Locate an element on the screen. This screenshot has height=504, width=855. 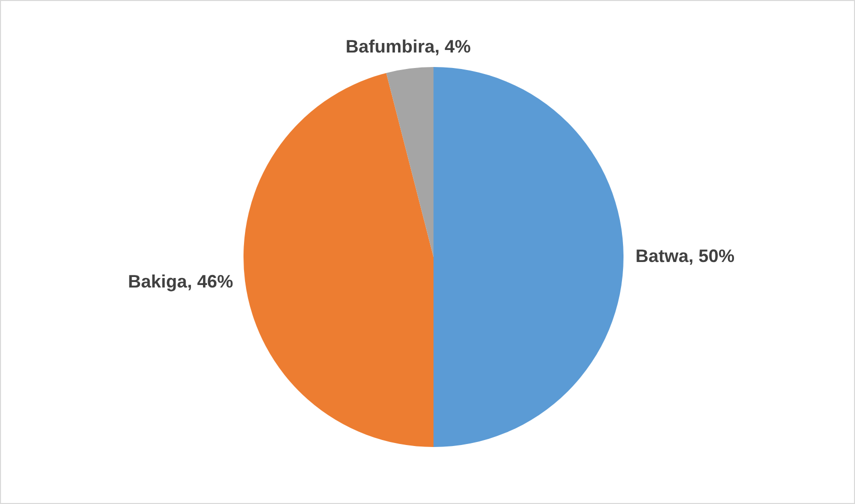
slice-label: Batwa is located at coordinates (663, 256).